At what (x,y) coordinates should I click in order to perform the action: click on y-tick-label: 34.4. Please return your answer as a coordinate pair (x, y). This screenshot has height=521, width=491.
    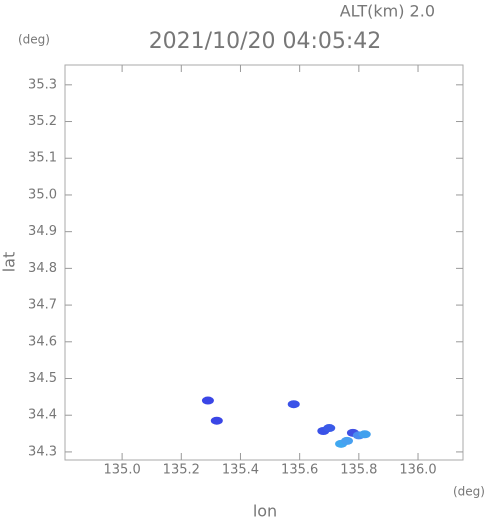
    Looking at the image, I should click on (42, 415).